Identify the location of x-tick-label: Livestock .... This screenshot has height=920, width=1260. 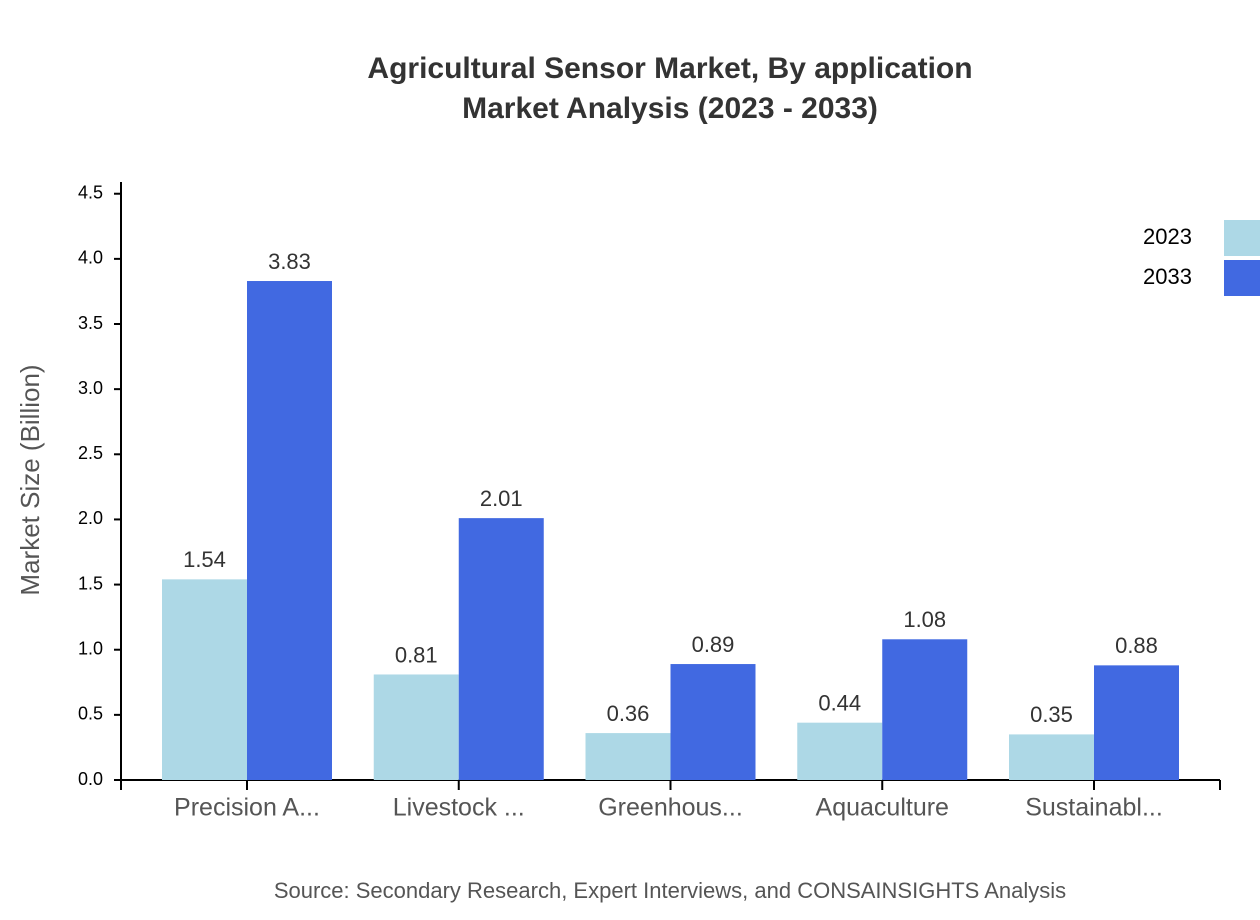
(459, 808).